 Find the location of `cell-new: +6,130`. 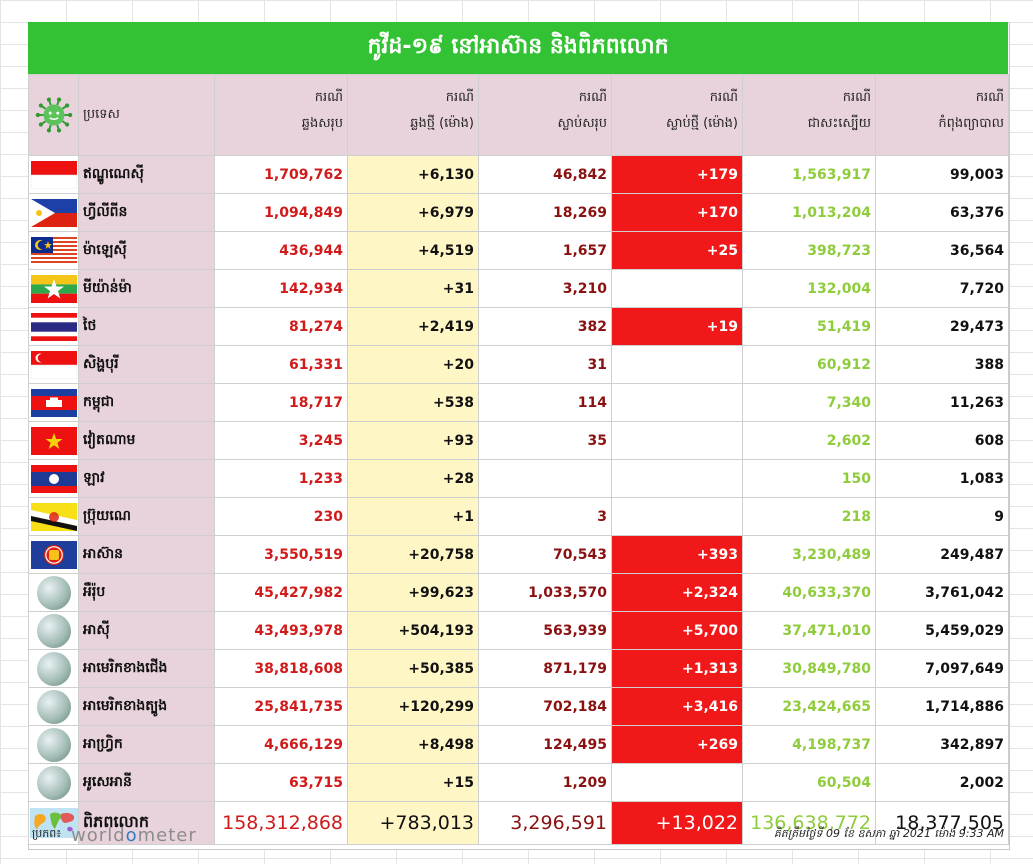

cell-new: +6,130 is located at coordinates (413, 174).